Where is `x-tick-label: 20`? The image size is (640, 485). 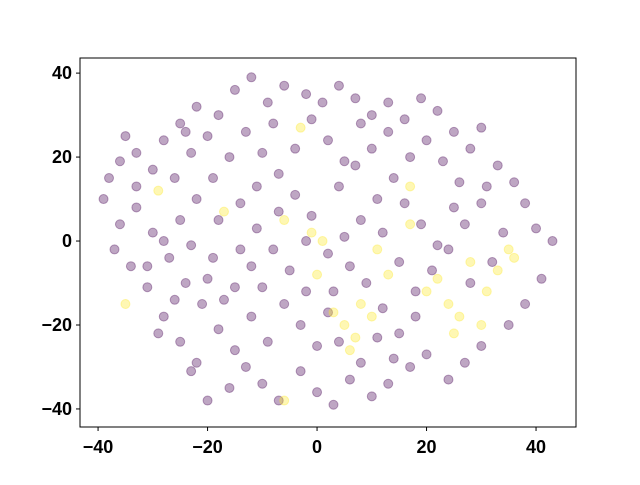
x-tick-label: 20 is located at coordinates (427, 447).